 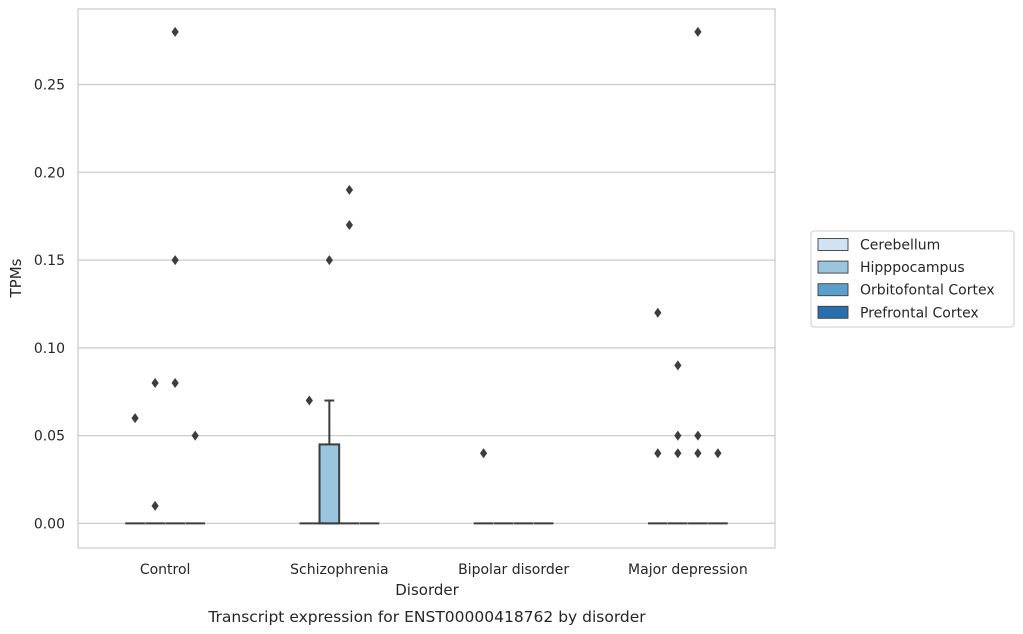 What do you see at coordinates (165, 570) in the screenshot?
I see `x-tick-label: Control` at bounding box center [165, 570].